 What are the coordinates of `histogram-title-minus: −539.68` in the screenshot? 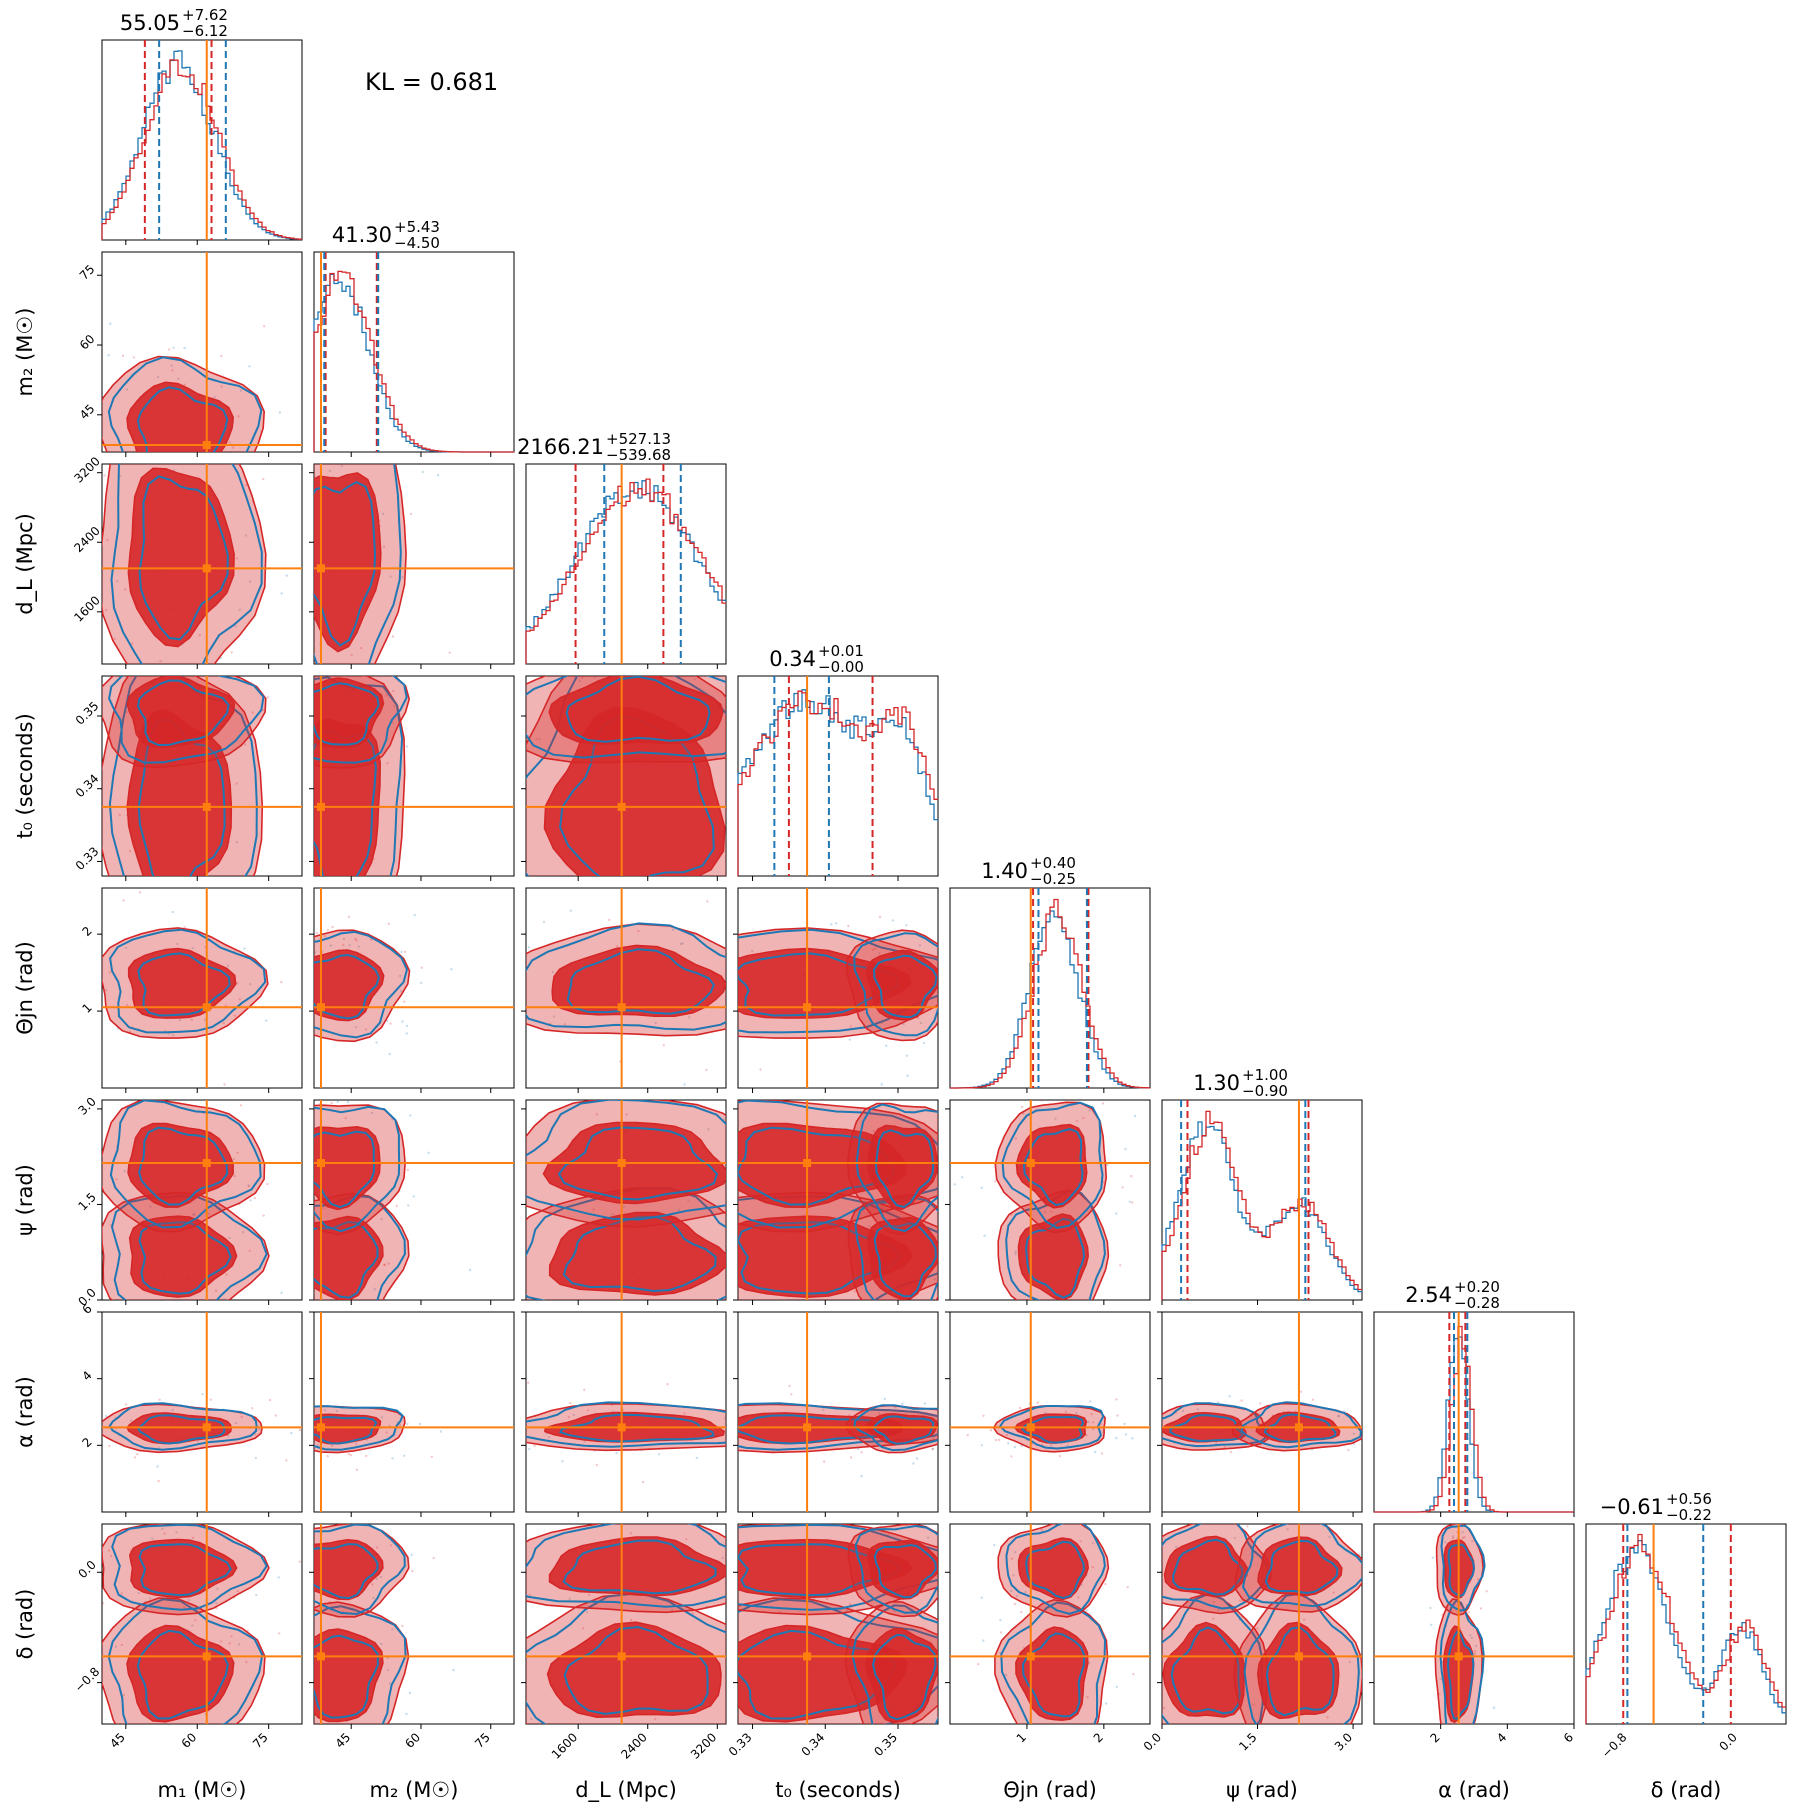 It's located at (638, 455).